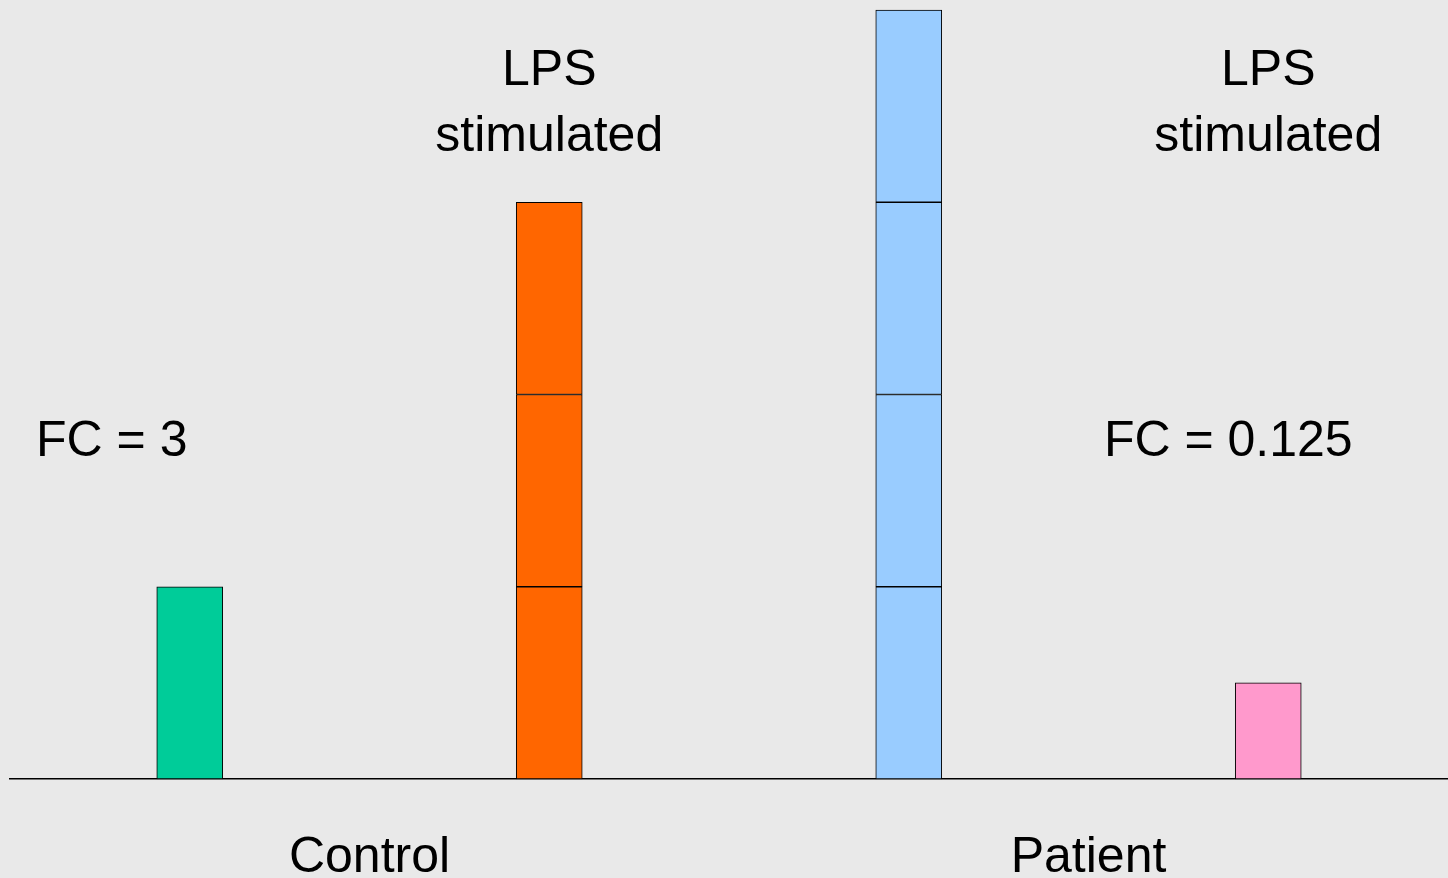  Describe the element at coordinates (1088, 852) in the screenshot. I see `text: Patient` at that location.